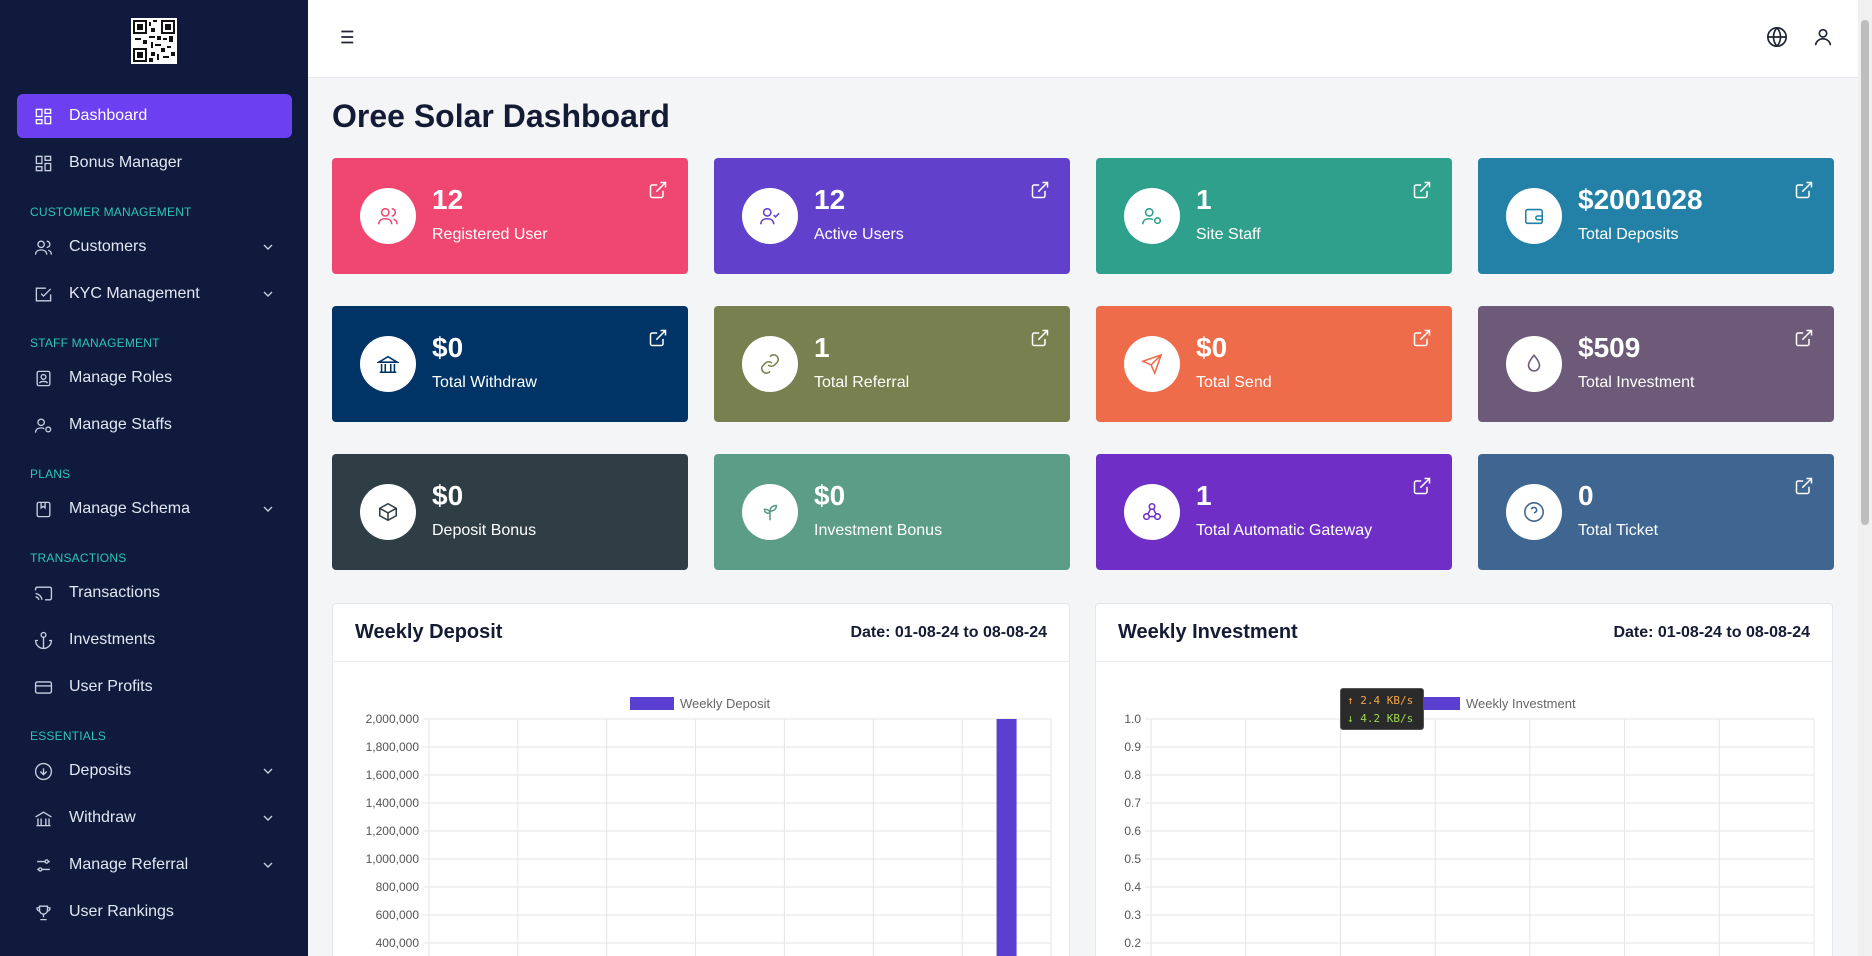 This screenshot has height=956, width=1872. Describe the element at coordinates (1152, 511) in the screenshot. I see `webhook-icon` at that location.